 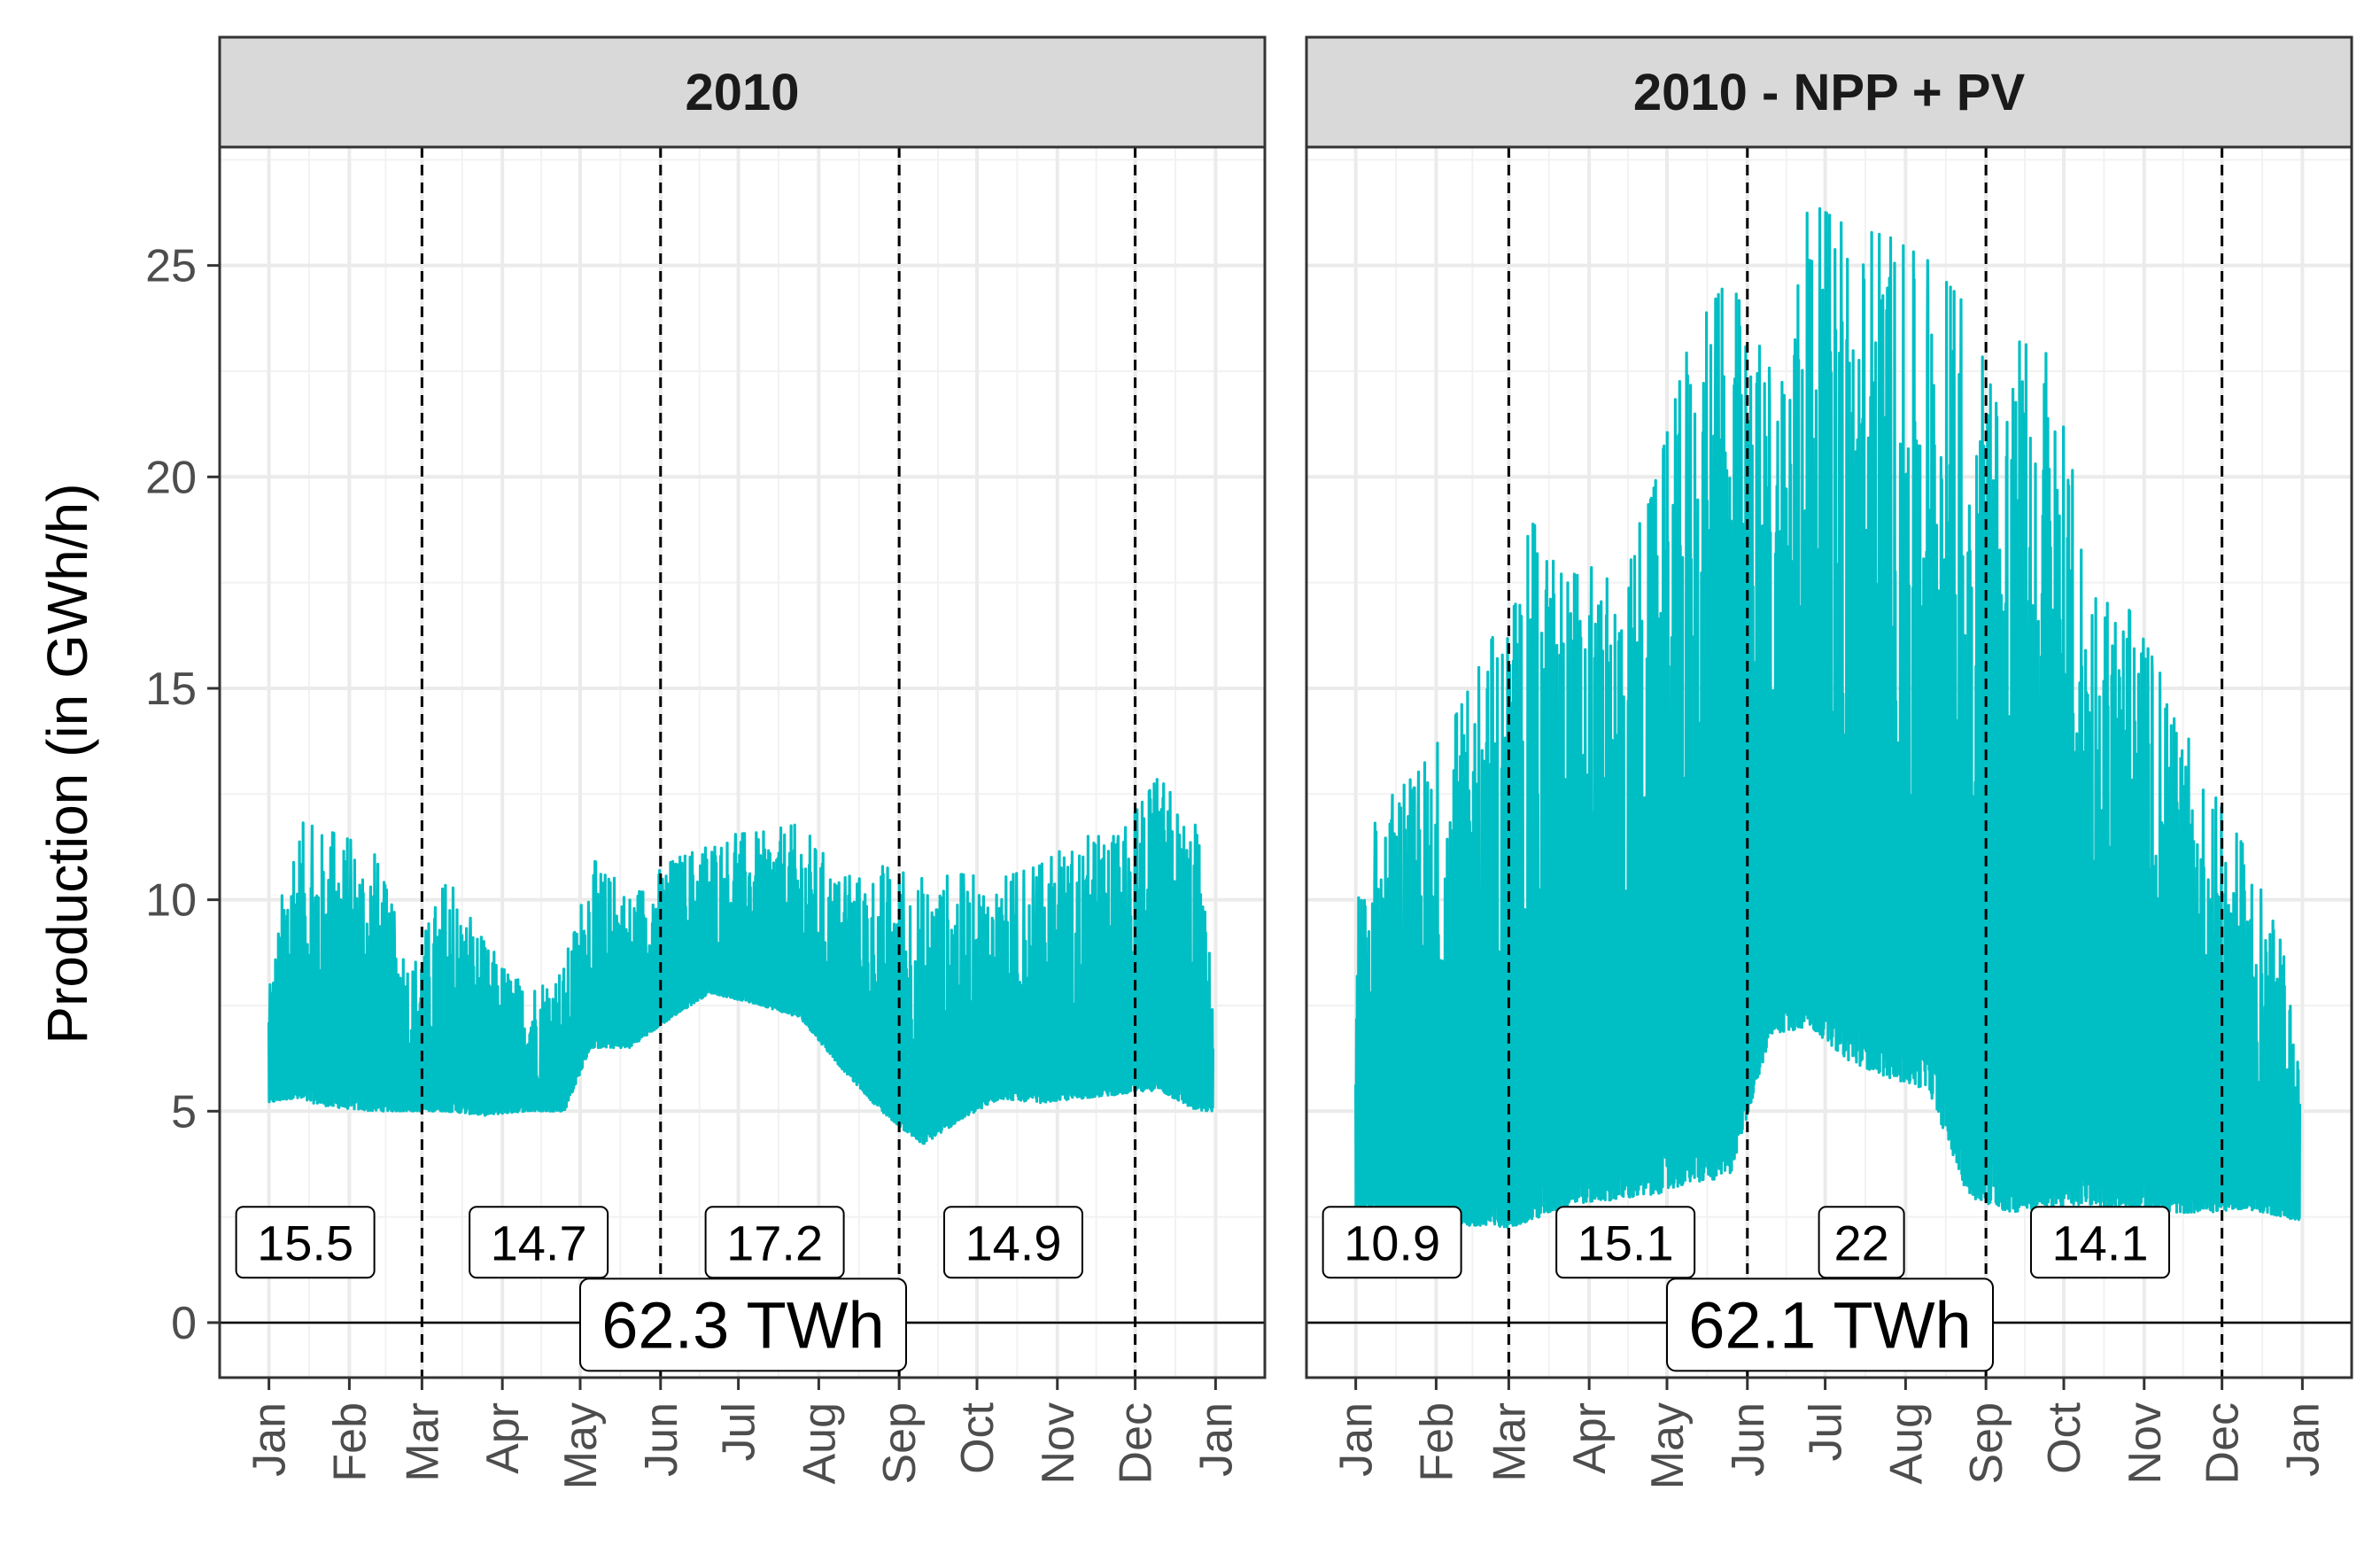 I want to click on season-total-label: 15.5, so click(x=305, y=1242).